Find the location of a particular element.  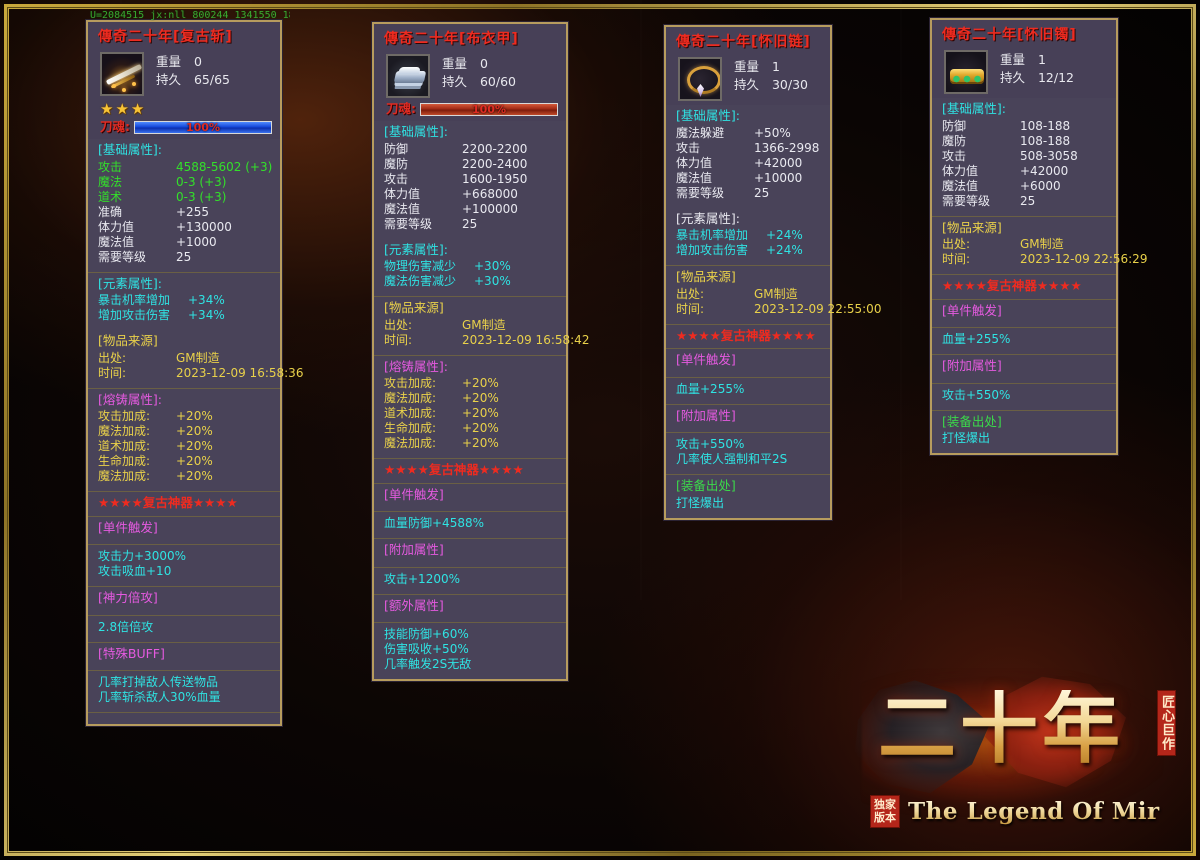

section-heading: [附加属性] is located at coordinates (414, 549).